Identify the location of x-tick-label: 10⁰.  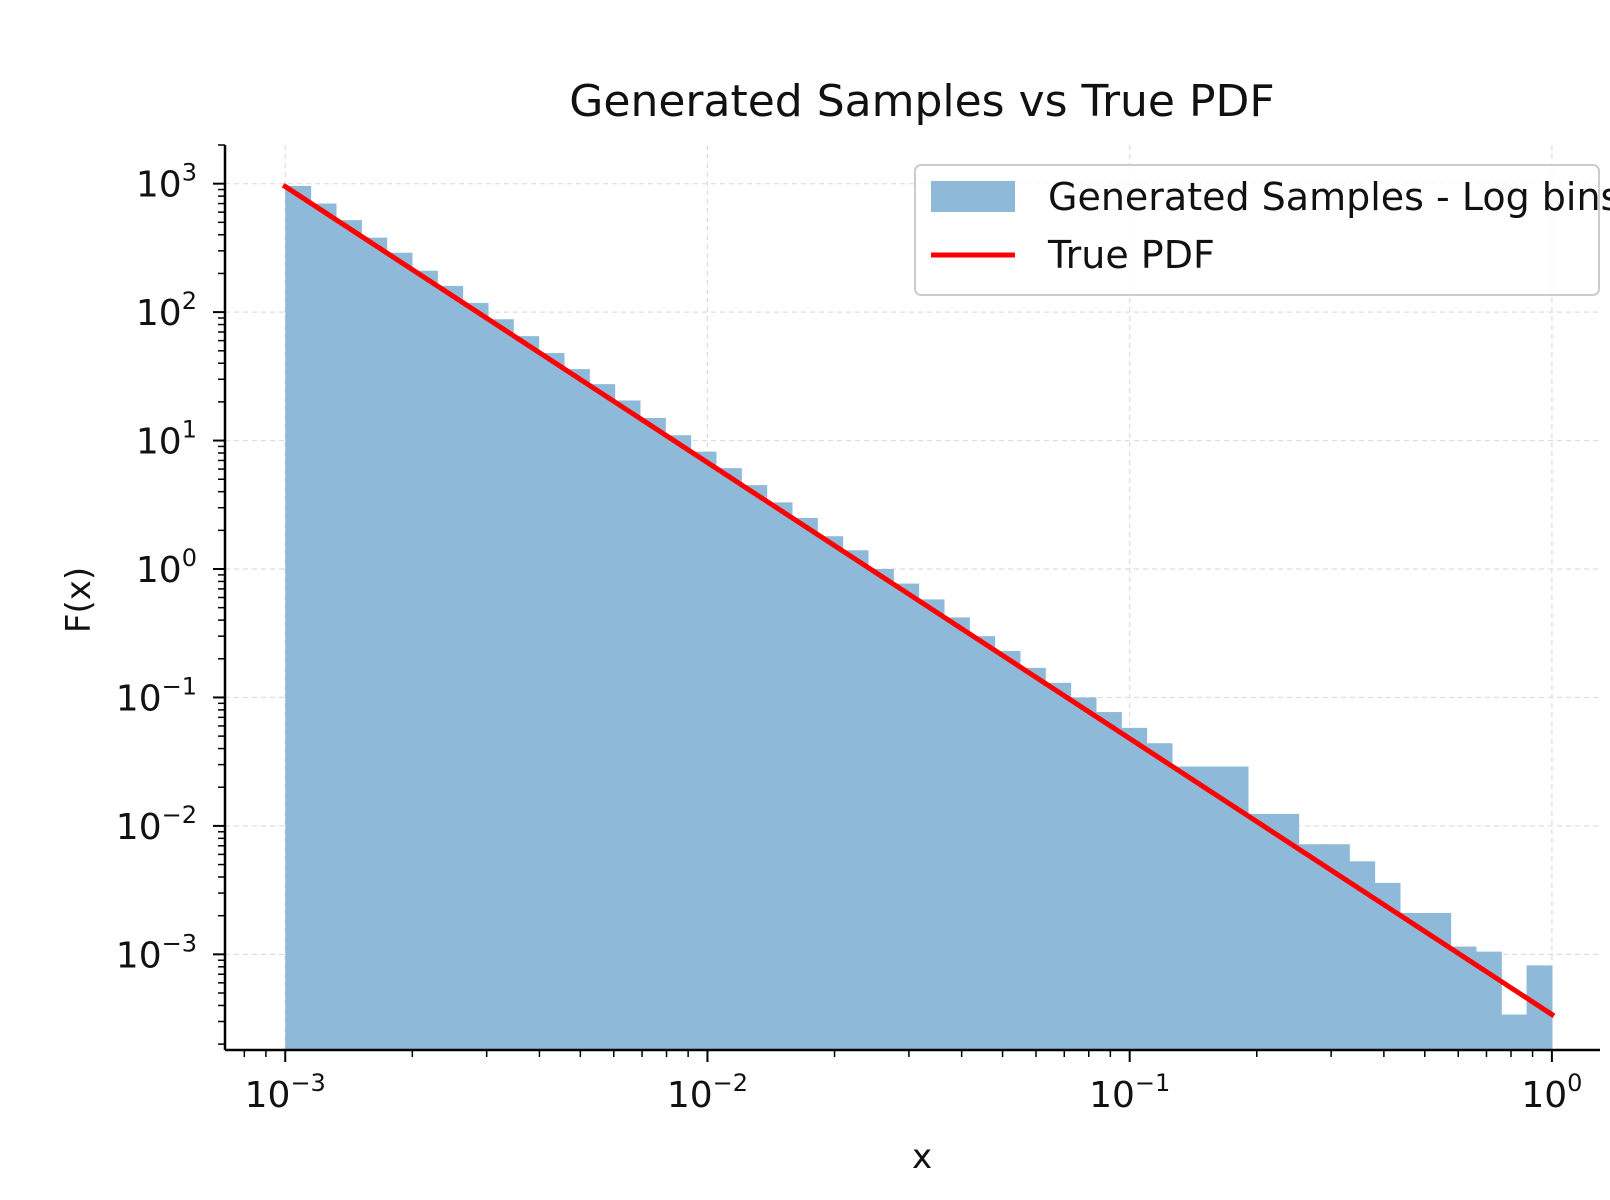
(1551, 1092).